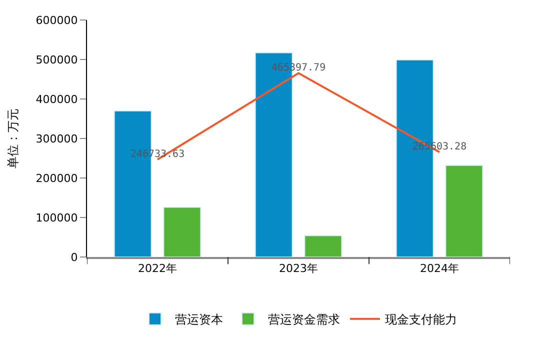 Image resolution: width=560 pixels, height=346 pixels. What do you see at coordinates (298, 269) in the screenshot?
I see `x-tick-label: 2023年` at bounding box center [298, 269].